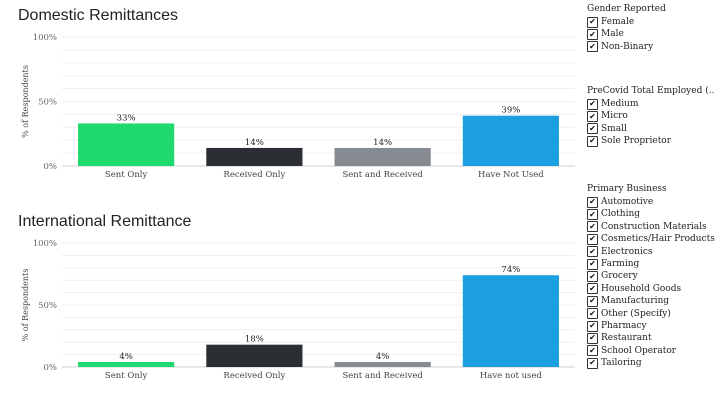 This screenshot has width=720, height=408. Describe the element at coordinates (626, 338) in the screenshot. I see `filter-item-label: Restaurant` at that location.